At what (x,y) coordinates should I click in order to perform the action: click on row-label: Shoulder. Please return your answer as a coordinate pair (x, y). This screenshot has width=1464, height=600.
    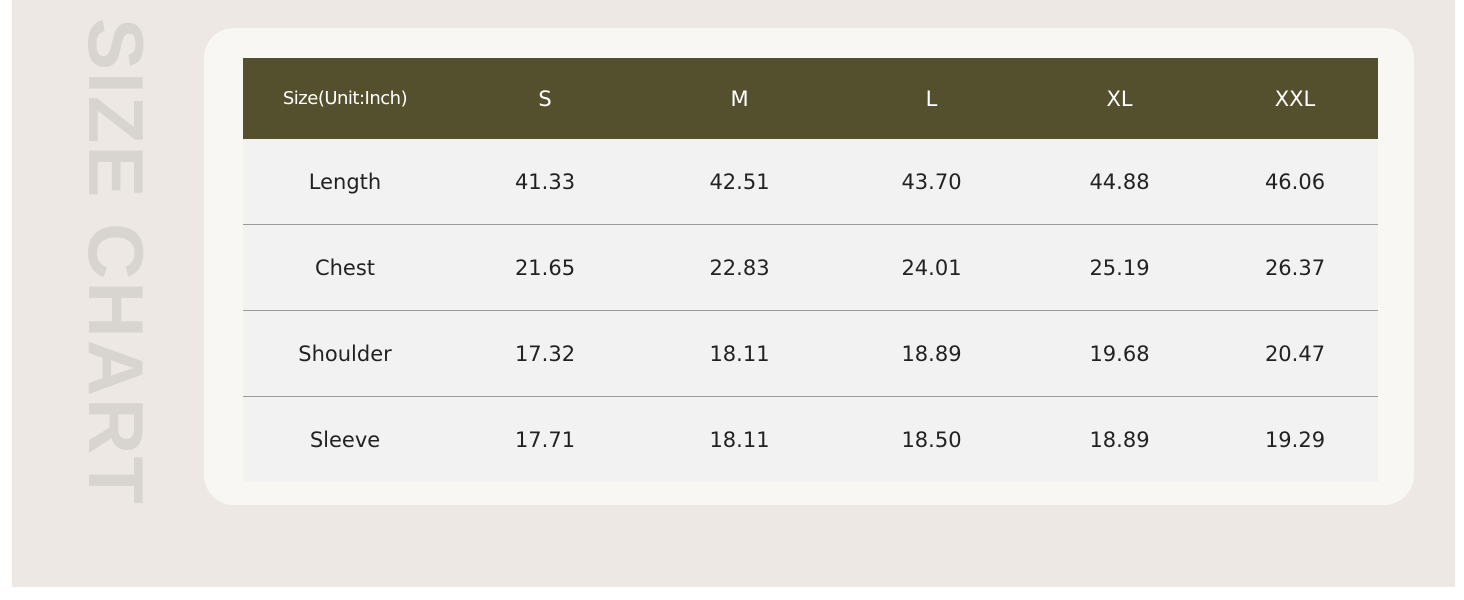
    Looking at the image, I should click on (345, 353).